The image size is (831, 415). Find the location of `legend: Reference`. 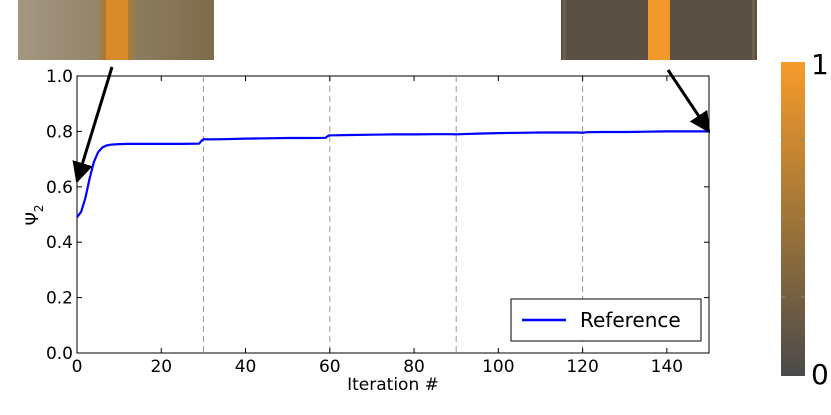

legend: Reference is located at coordinates (606, 320).